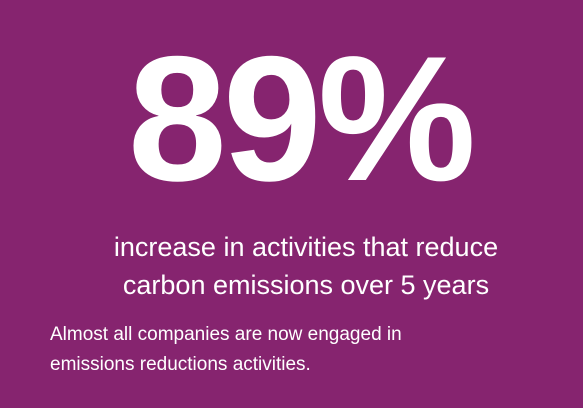 The width and height of the screenshot is (583, 408). What do you see at coordinates (226, 334) in the screenshot?
I see `body-line: Almost all companies are now engaged in` at bounding box center [226, 334].